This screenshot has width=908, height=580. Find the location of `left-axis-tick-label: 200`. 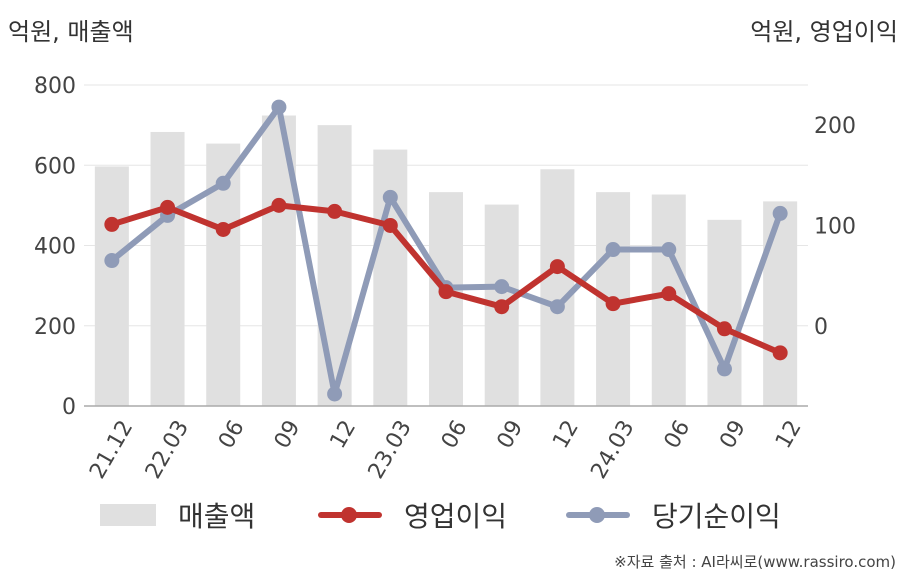

left-axis-tick-label: 200 is located at coordinates (55, 327).